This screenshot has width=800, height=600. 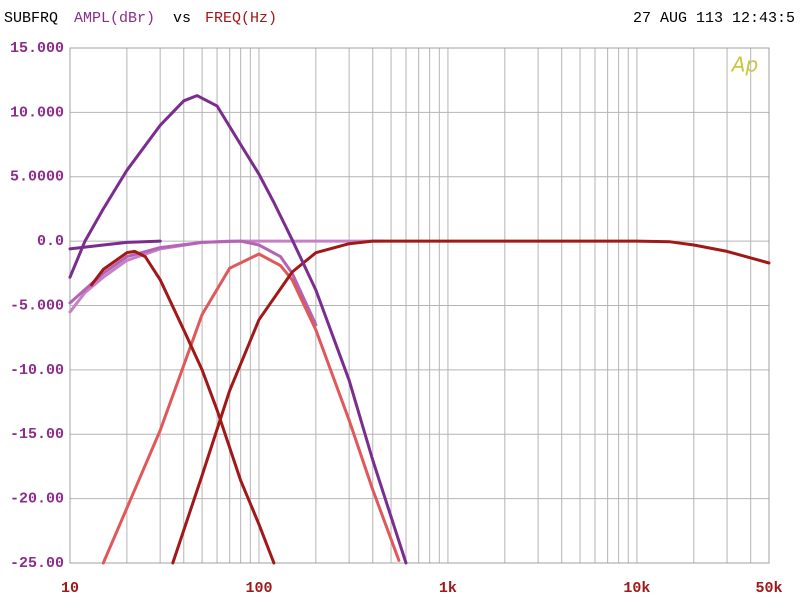 What do you see at coordinates (744, 65) in the screenshot?
I see `logo: Ap` at bounding box center [744, 65].